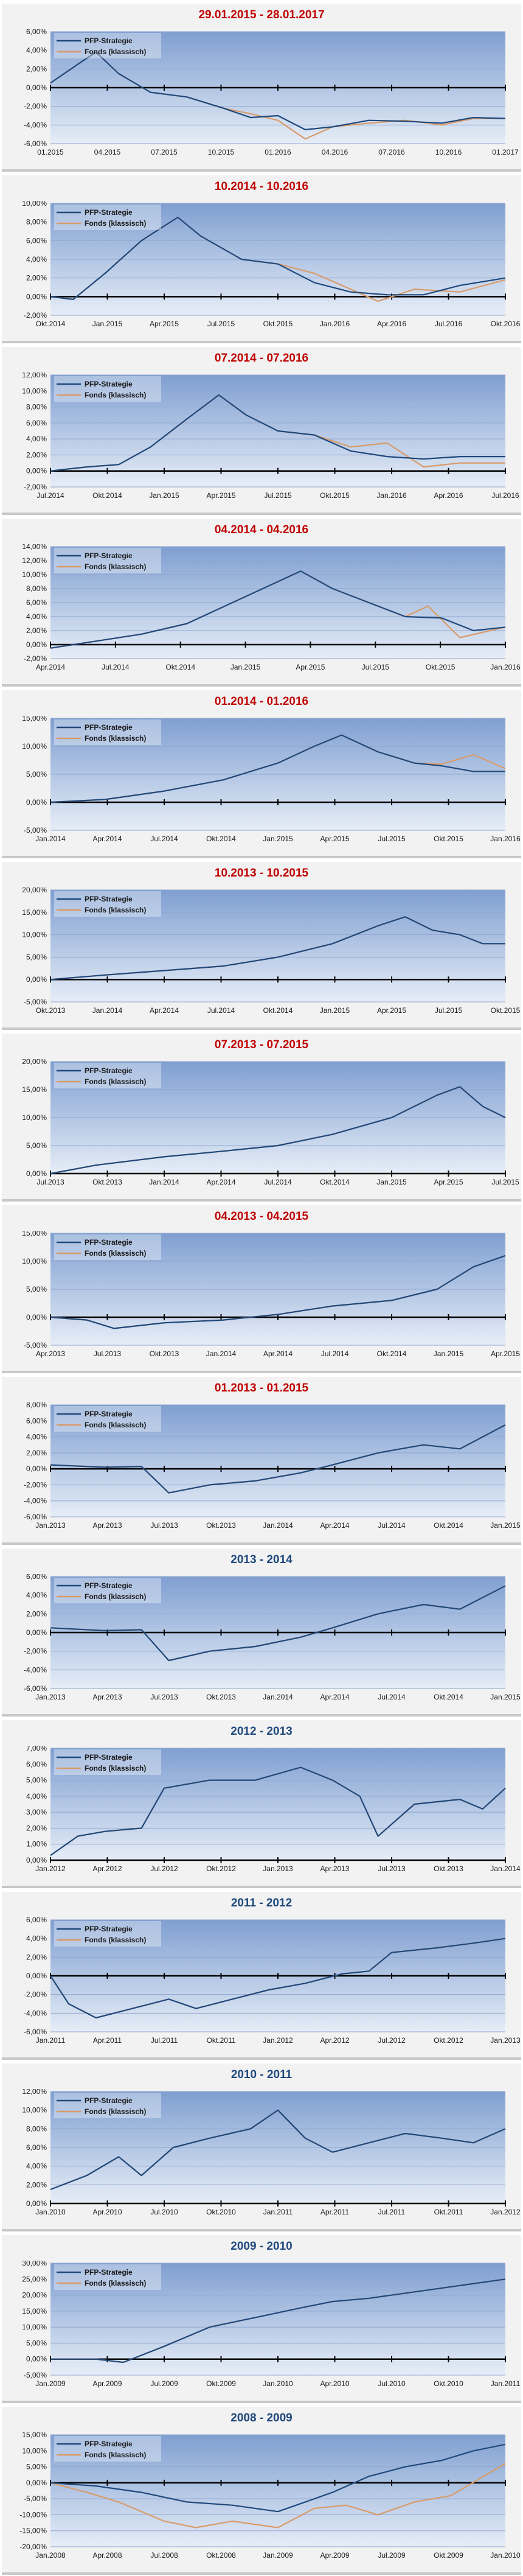 The width and height of the screenshot is (523, 2576). What do you see at coordinates (51, 152) in the screenshot?
I see `x-tick-label: 01.2015` at bounding box center [51, 152].